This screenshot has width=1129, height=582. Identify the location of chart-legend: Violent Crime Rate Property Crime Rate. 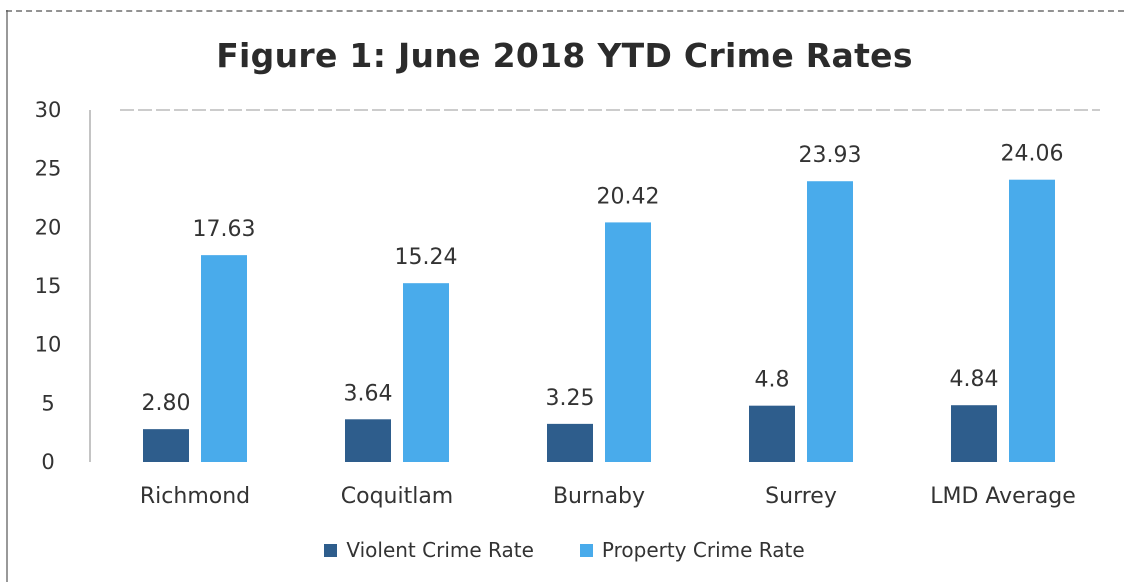
(564, 550).